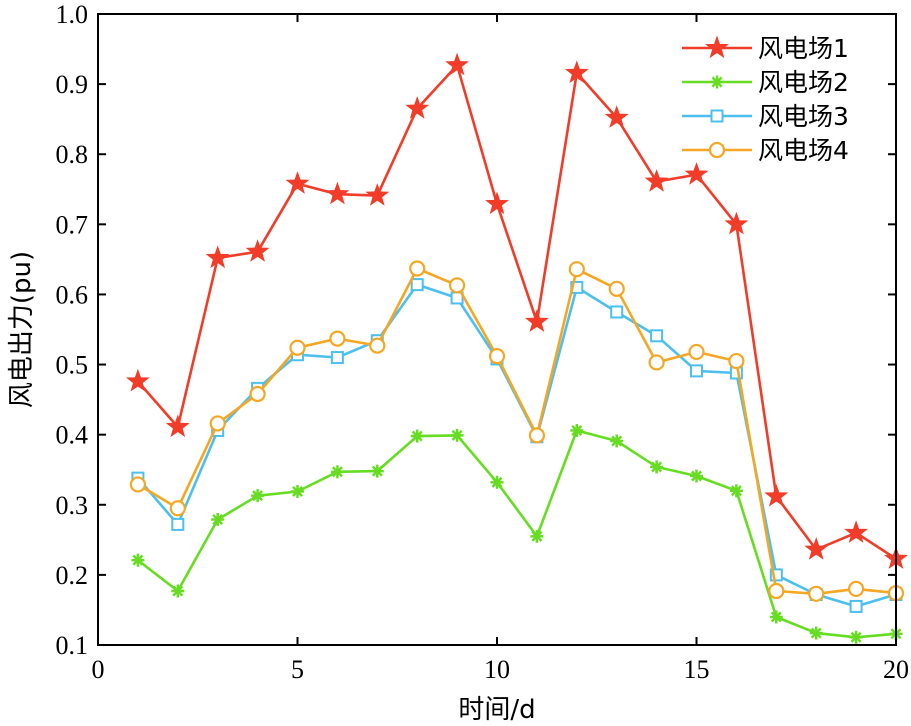 The width and height of the screenshot is (911, 726). I want to click on y-tick-label: 0.9, so click(72, 84).